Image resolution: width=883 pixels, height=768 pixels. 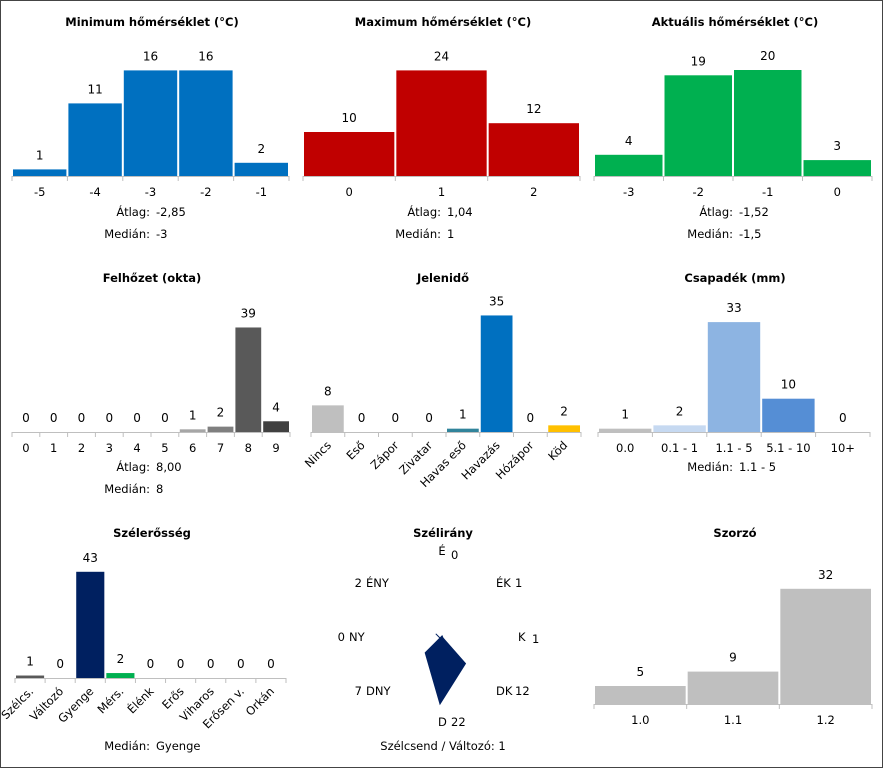 What do you see at coordinates (734, 278) in the screenshot?
I see `chart-title: Csapadék (mm)` at bounding box center [734, 278].